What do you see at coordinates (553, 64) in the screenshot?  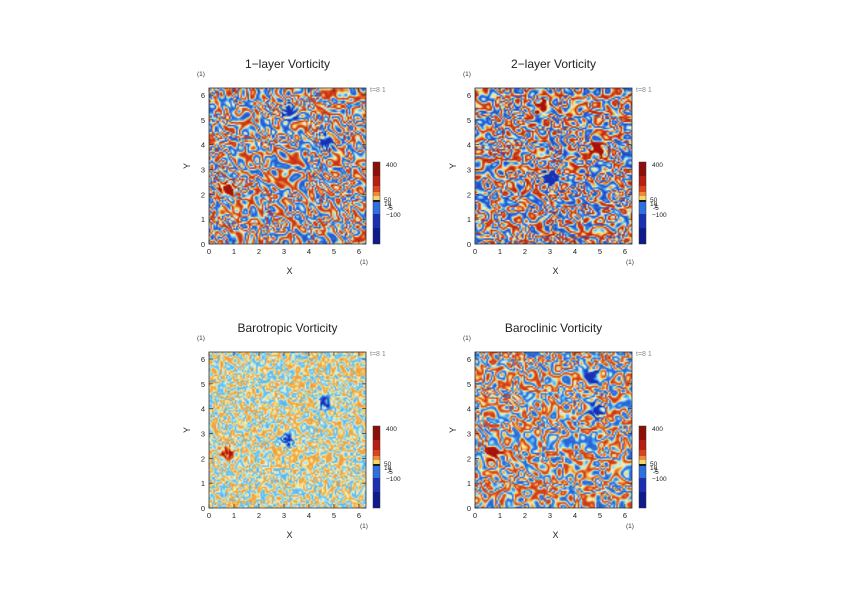 I see `chart-title: 2−layer Vorticity` at bounding box center [553, 64].